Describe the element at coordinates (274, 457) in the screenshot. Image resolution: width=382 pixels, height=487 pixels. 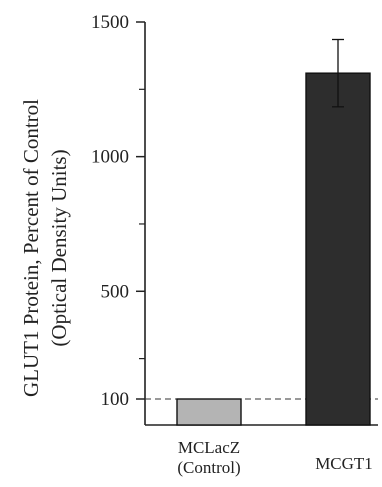
I see `category-labels: MCLacZ(Control) MCGT1` at that location.